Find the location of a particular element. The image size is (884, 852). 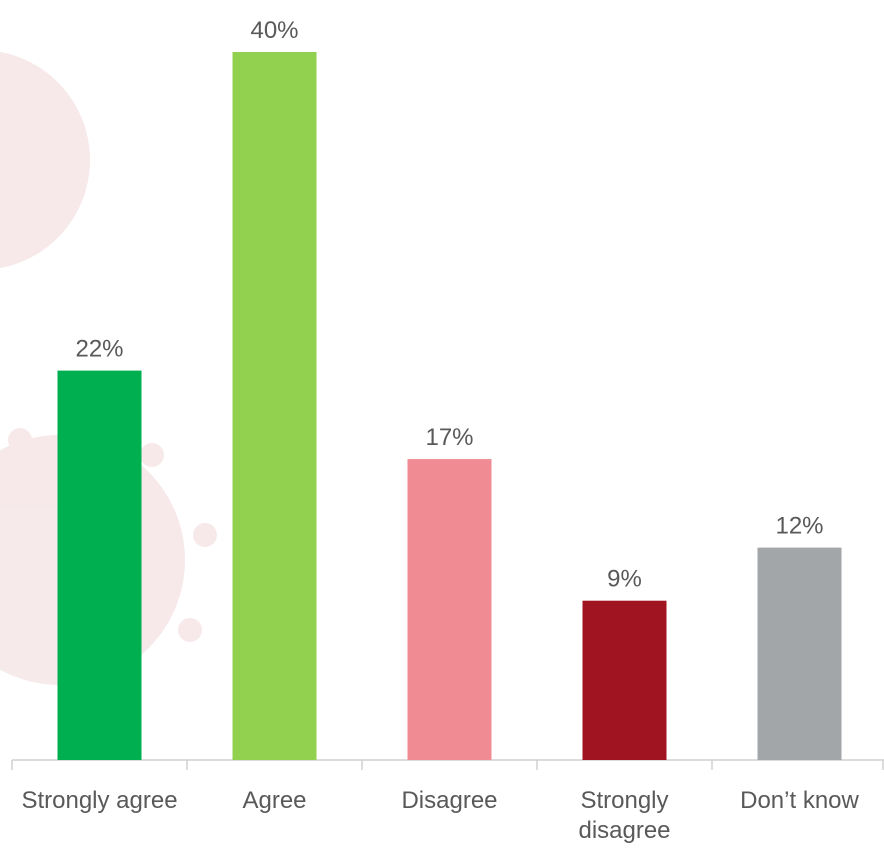

value-label: 9% is located at coordinates (624, 579).